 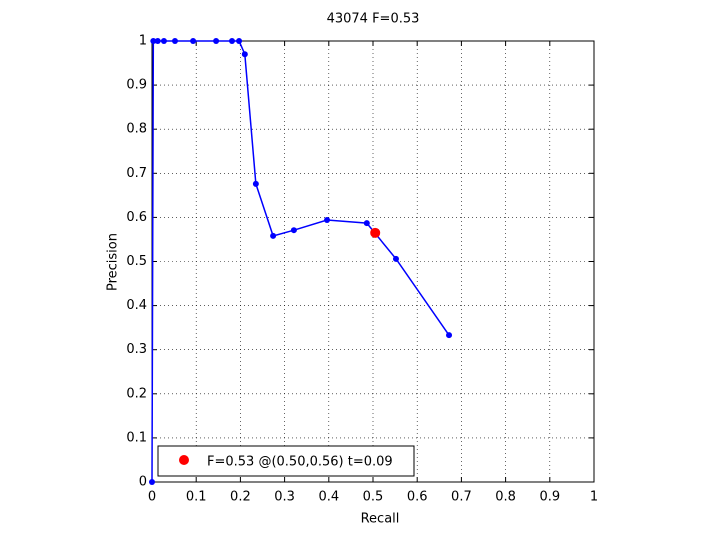 I want to click on x-tick-label: 0.9, so click(x=549, y=497).